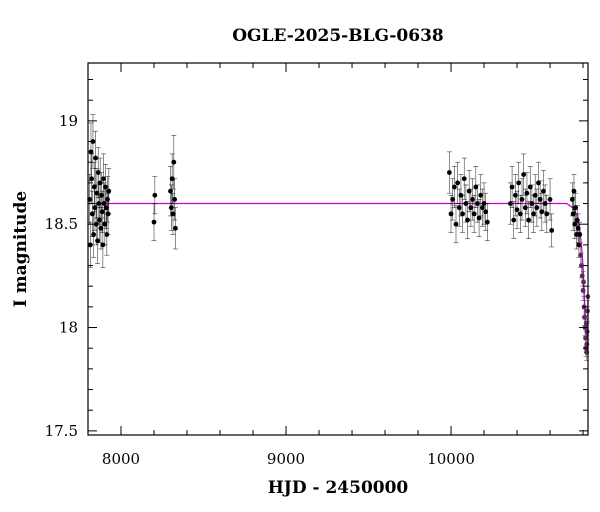 This screenshot has width=600, height=512. Describe the element at coordinates (121, 459) in the screenshot. I see `x-tick-label-0: 8000` at that location.